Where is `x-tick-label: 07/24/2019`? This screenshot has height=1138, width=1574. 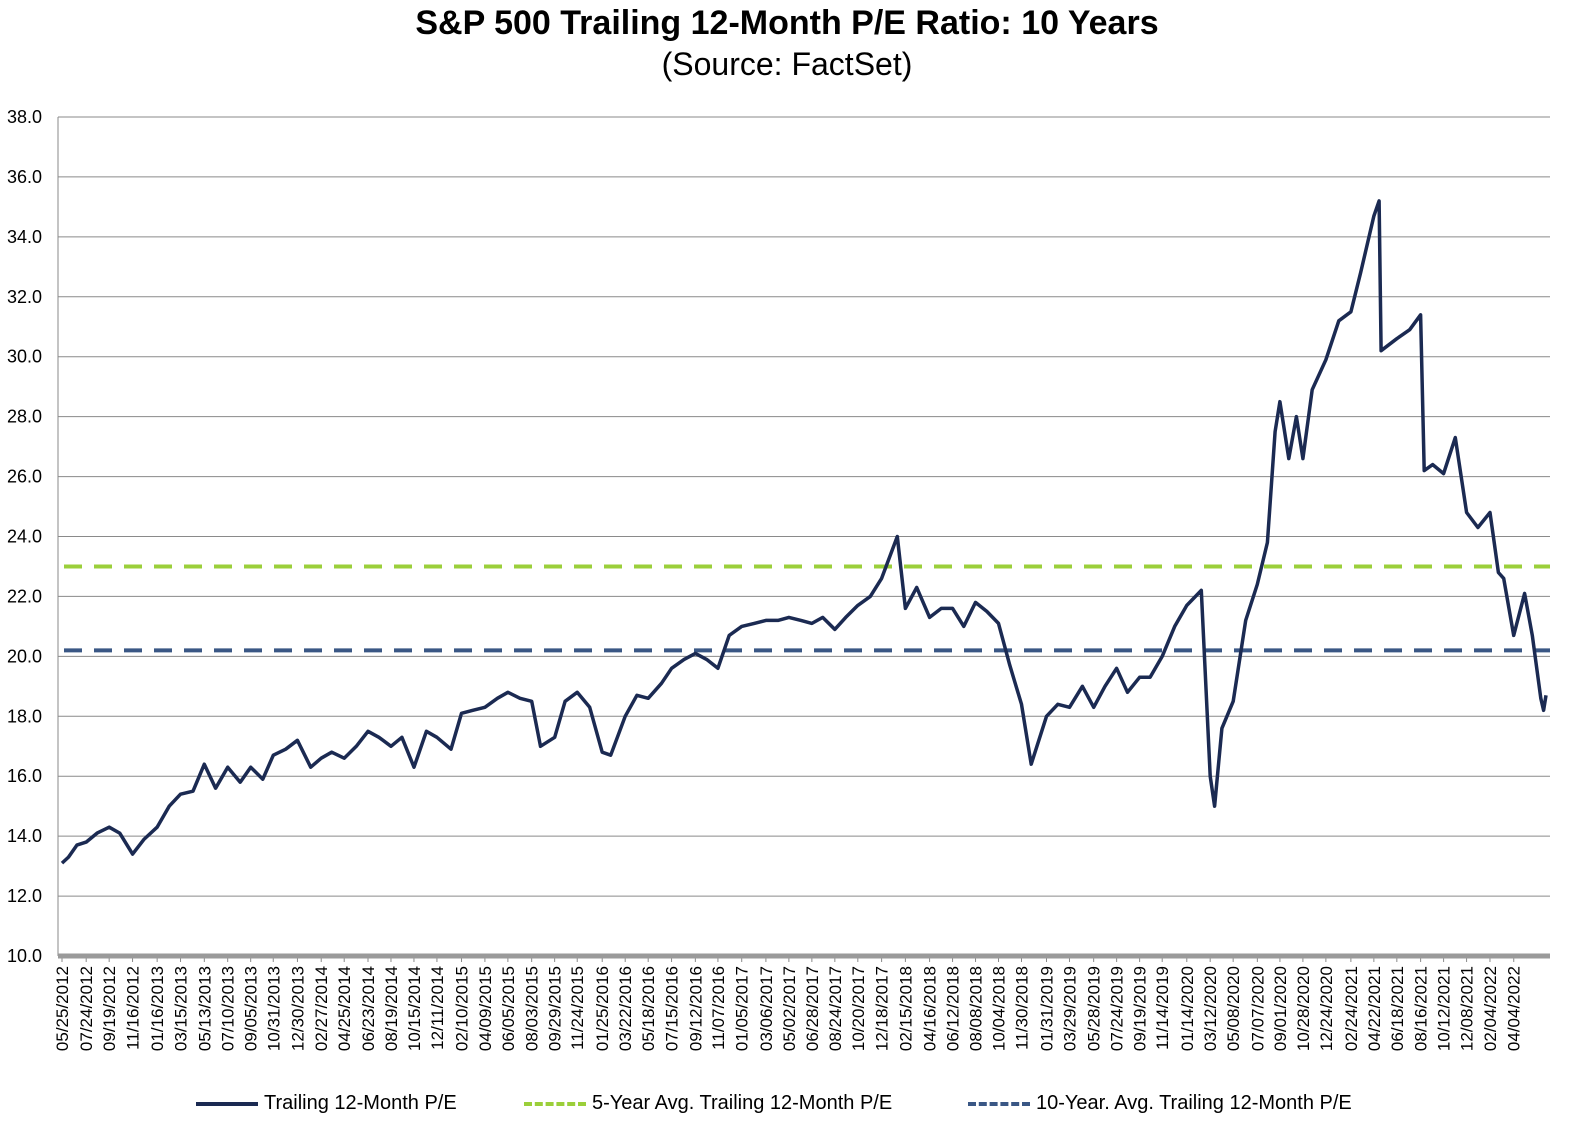 x-tick-label: 07/24/2019 is located at coordinates (1117, 1008).